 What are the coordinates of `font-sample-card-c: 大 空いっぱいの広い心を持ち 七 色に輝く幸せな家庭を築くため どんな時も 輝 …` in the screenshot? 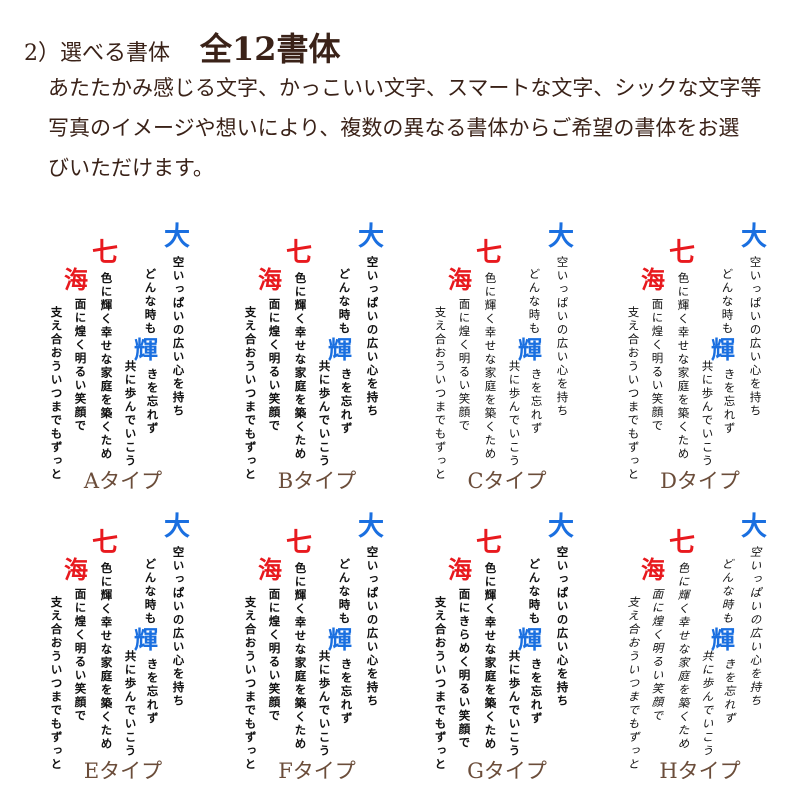 It's located at (507, 355).